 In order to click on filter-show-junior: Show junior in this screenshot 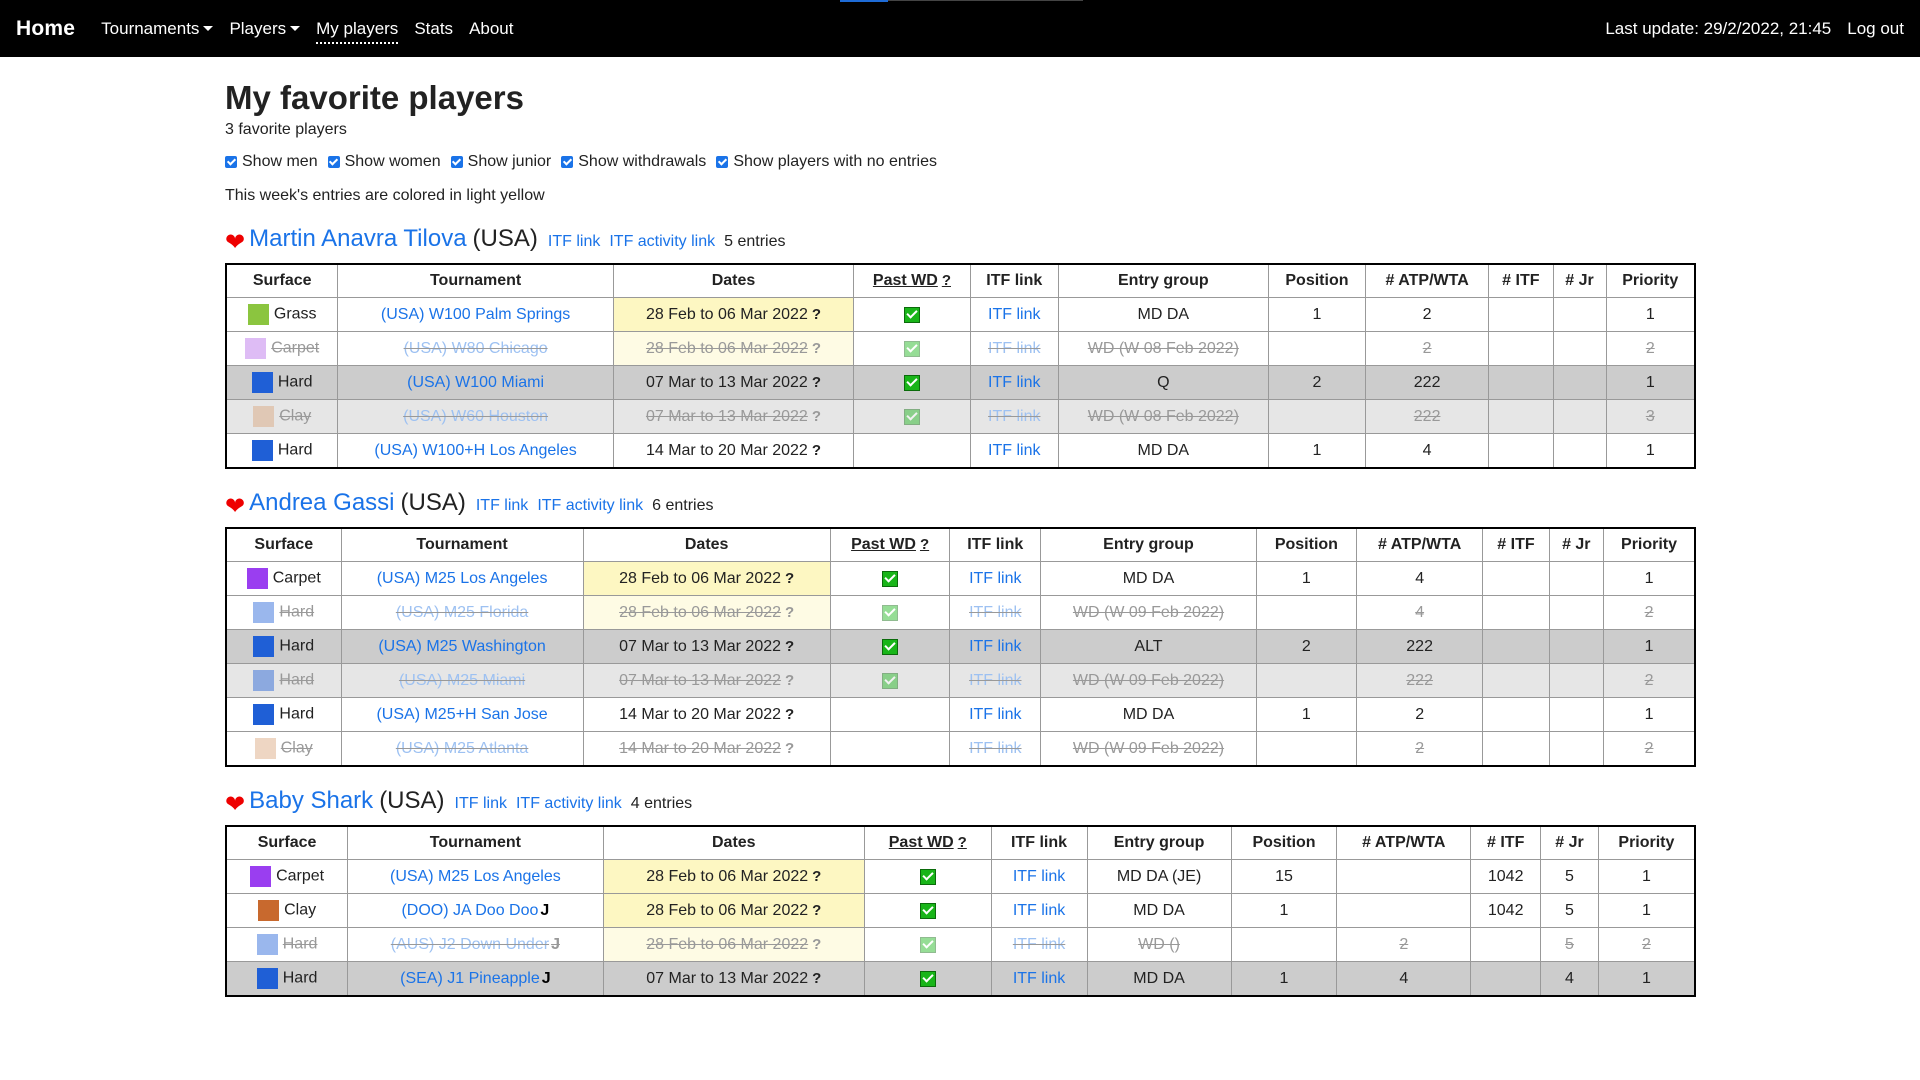, I will do `click(500, 162)`.